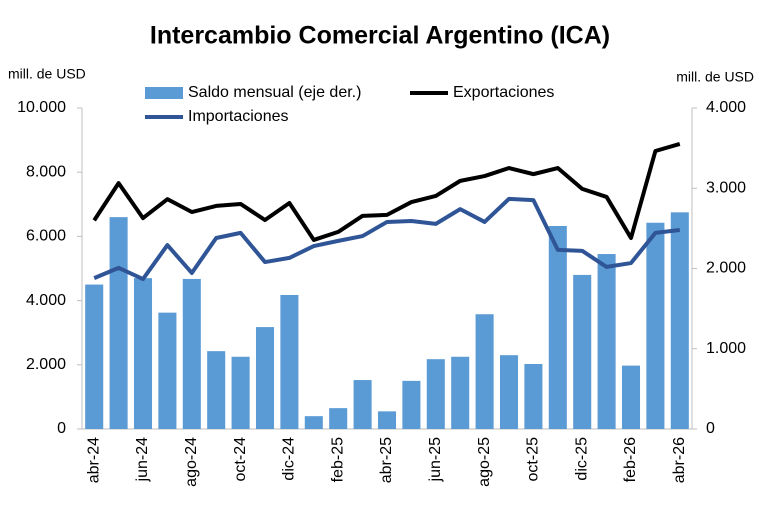  Describe the element at coordinates (387, 239) in the screenshot. I see `line` at that location.